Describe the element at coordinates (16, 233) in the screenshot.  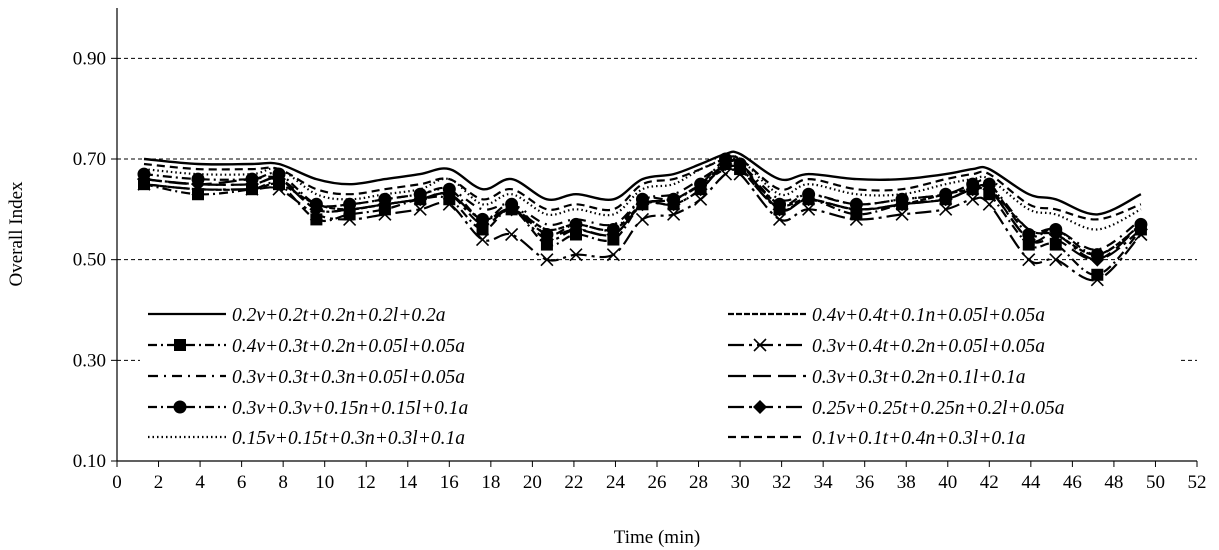
I see `y-axis-title: Overall Index` at that location.